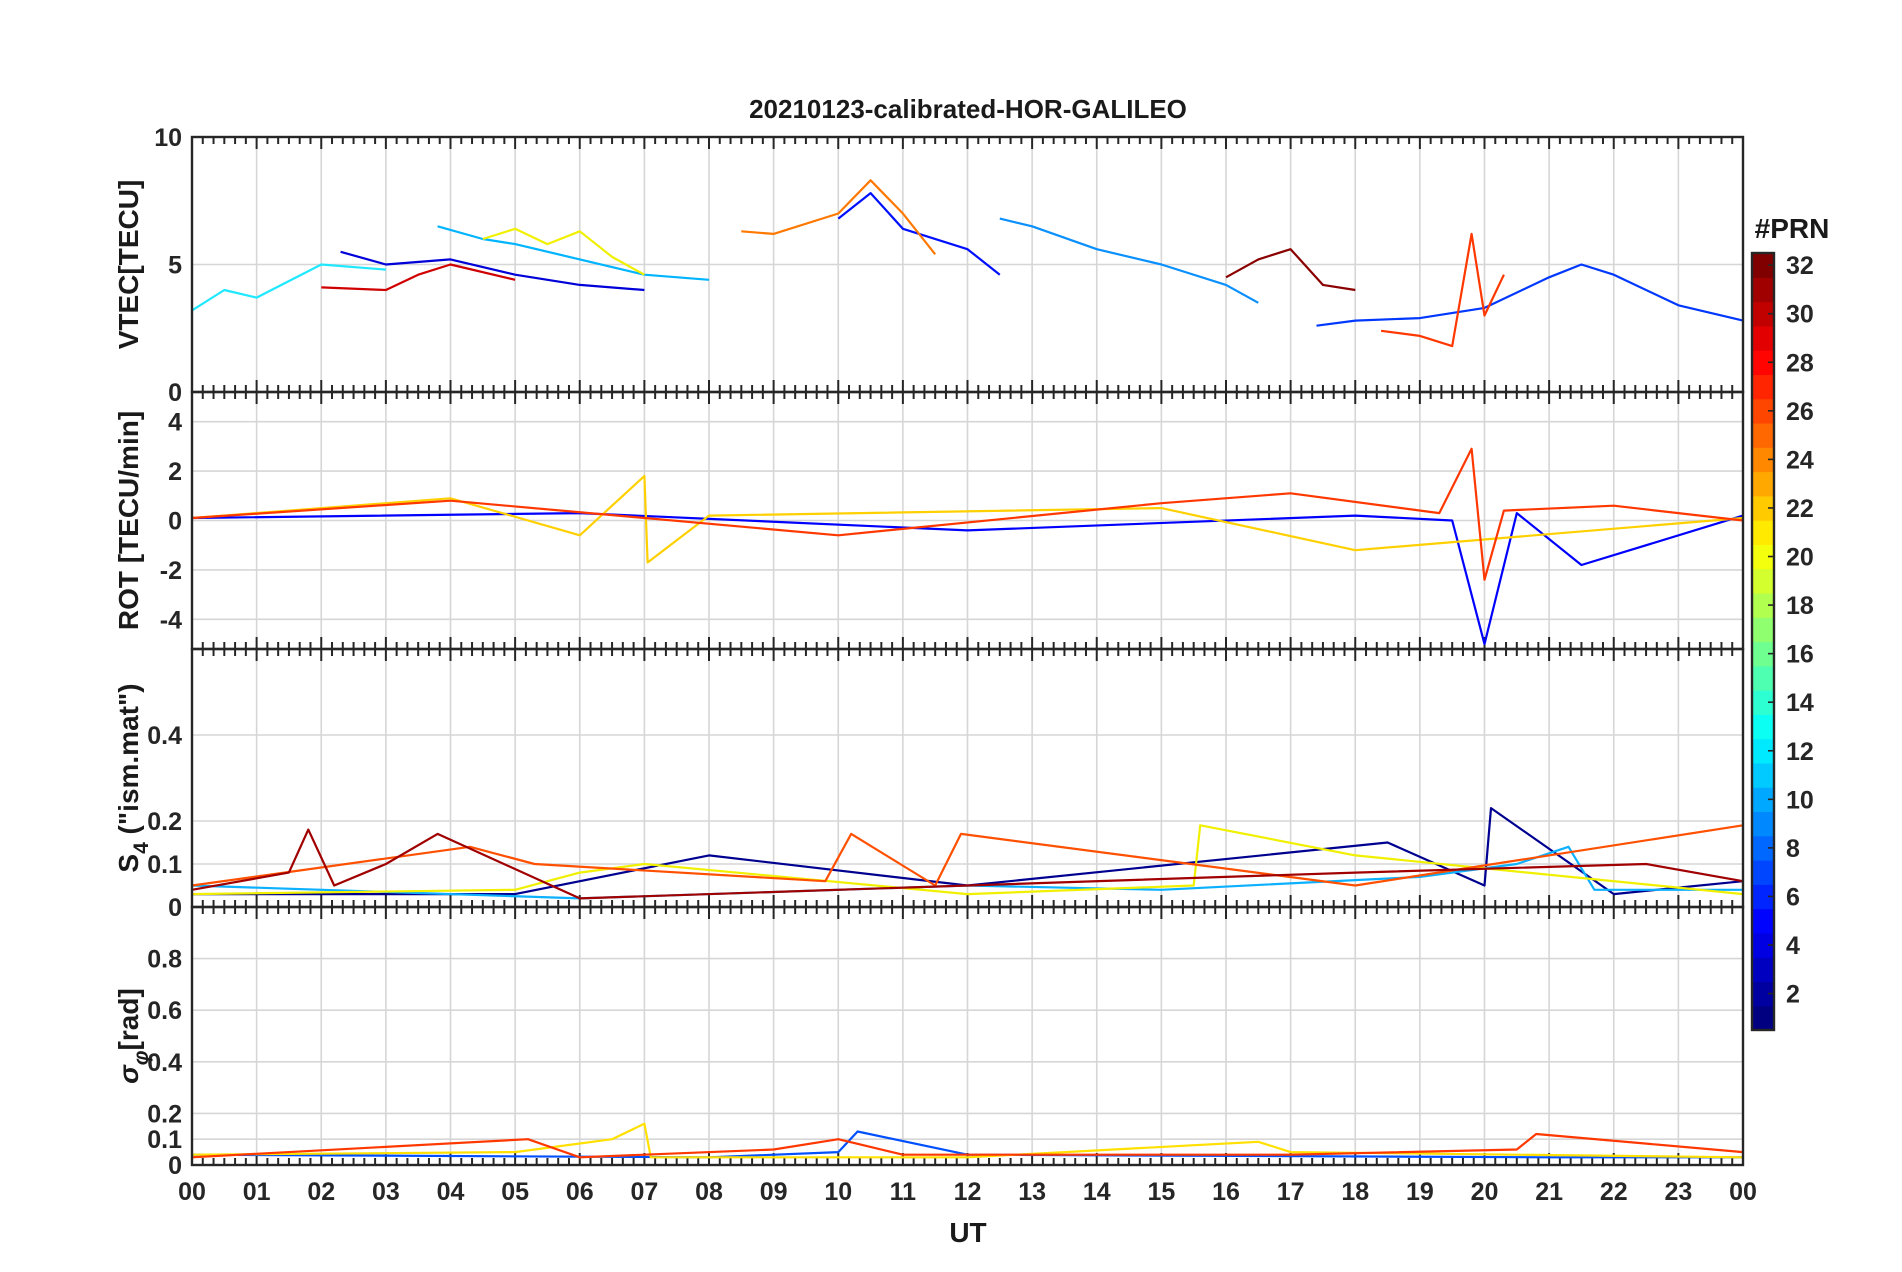  Describe the element at coordinates (128, 863) in the screenshot. I see `y-label-main: S` at that location.